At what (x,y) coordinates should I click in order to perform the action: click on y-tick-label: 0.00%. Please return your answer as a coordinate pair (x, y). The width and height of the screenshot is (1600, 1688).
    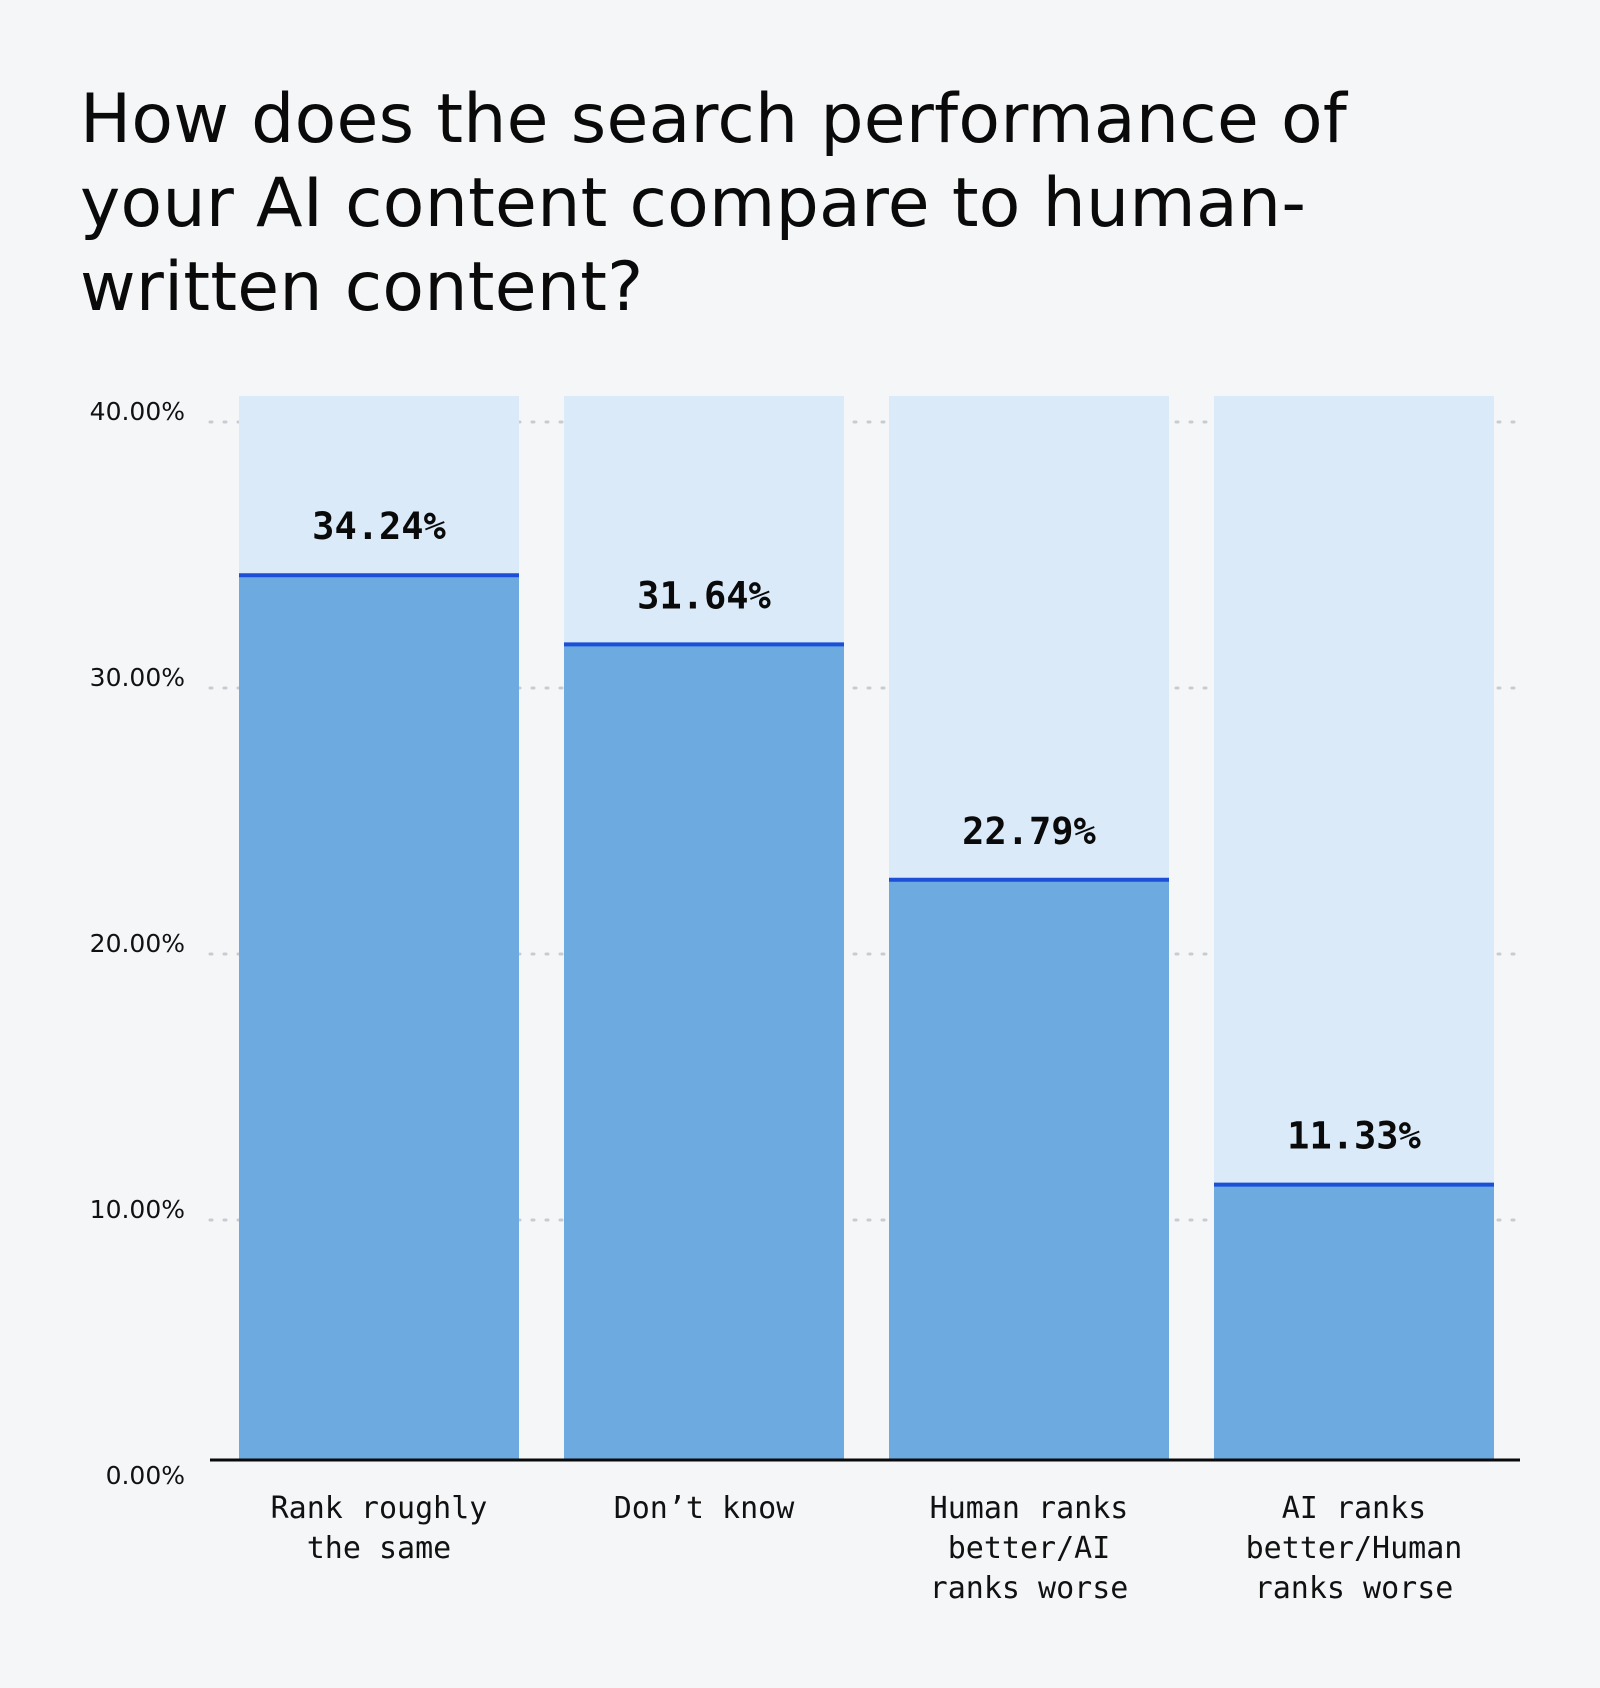
    Looking at the image, I should click on (145, 1475).